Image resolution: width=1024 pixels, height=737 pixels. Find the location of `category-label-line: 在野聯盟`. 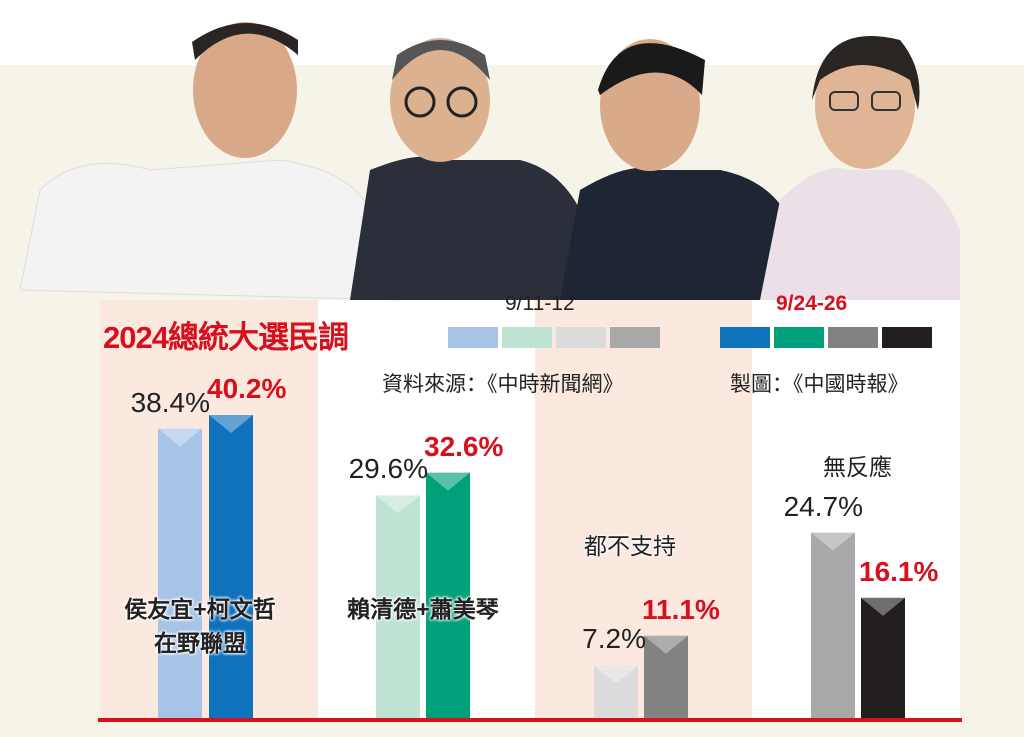

category-label-line: 在野聯盟 is located at coordinates (200, 643).